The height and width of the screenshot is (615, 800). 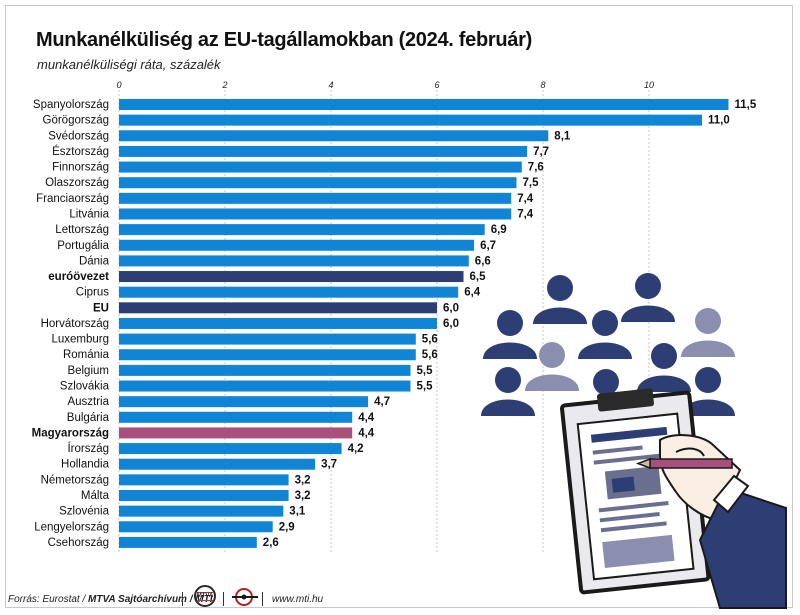 What do you see at coordinates (47, 599) in the screenshot?
I see `source-prefix: Forrás: Eurostat /` at bounding box center [47, 599].